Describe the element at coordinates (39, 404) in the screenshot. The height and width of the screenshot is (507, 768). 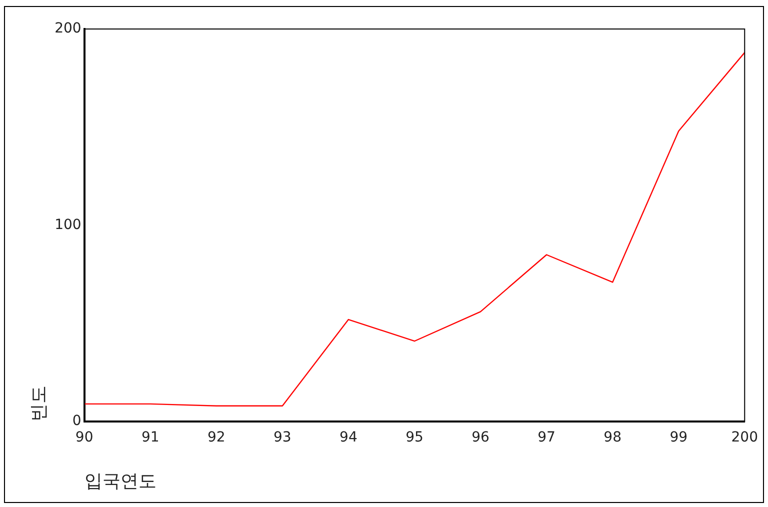
I see `y-axis-title: 빈도` at that location.